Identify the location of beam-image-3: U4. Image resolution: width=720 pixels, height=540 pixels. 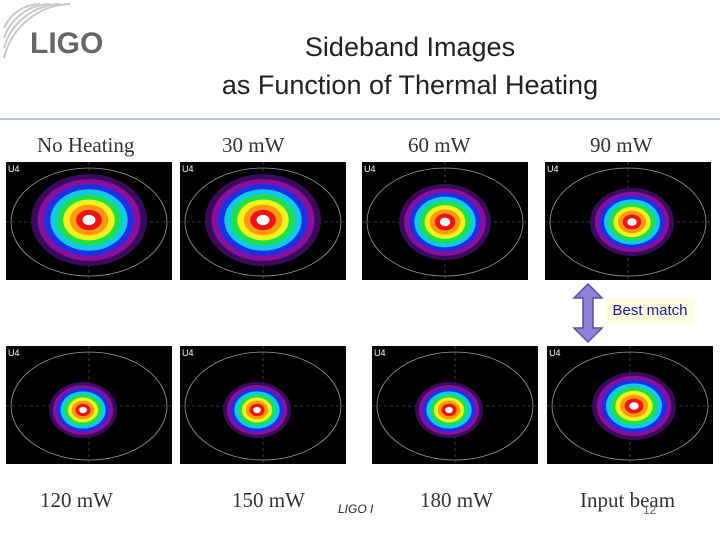
(445, 221).